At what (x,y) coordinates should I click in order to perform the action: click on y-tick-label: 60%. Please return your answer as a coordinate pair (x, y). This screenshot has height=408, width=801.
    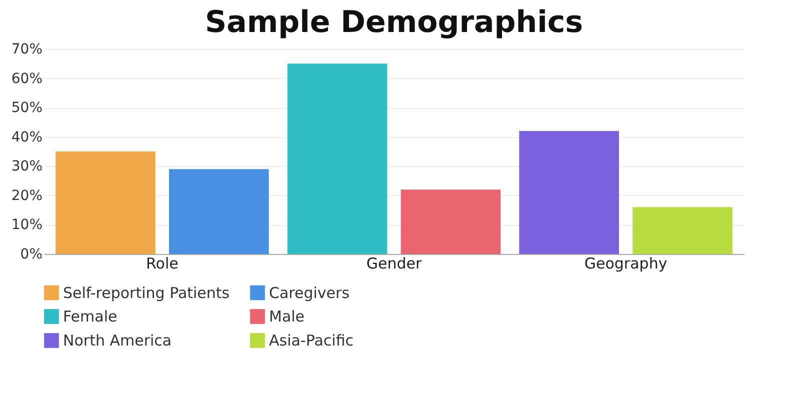
    Looking at the image, I should click on (26, 78).